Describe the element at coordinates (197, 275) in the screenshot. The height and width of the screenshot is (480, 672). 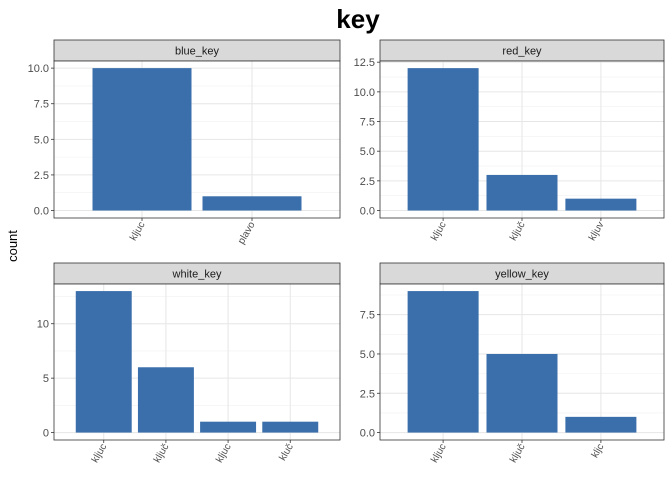
I see `facet-strip-label: white_key` at that location.